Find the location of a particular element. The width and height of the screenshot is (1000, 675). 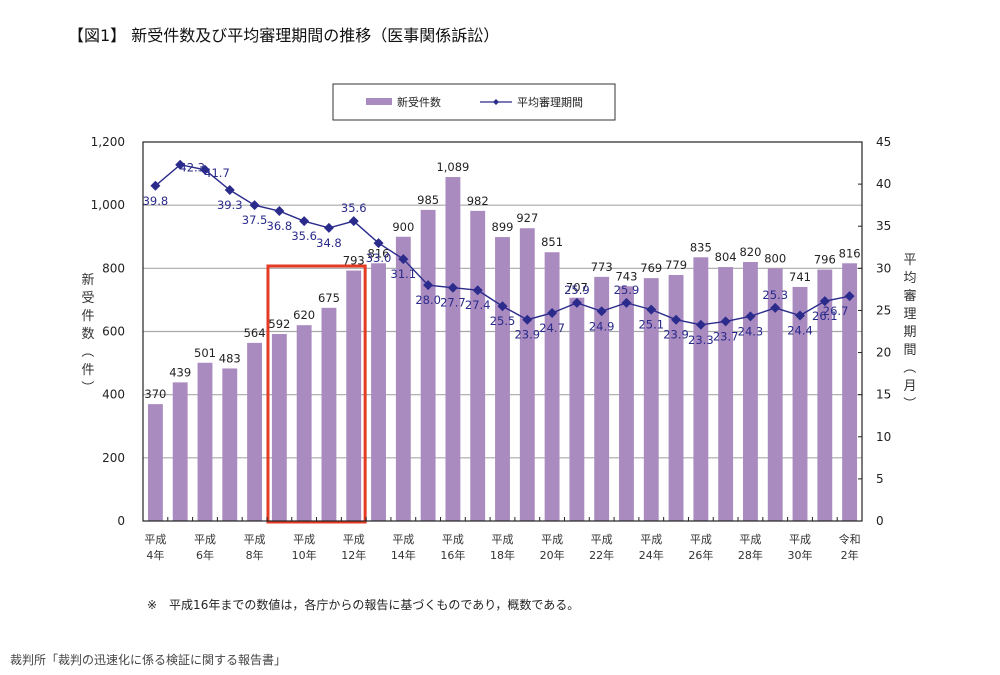

bar-value-label: 793 is located at coordinates (354, 261).